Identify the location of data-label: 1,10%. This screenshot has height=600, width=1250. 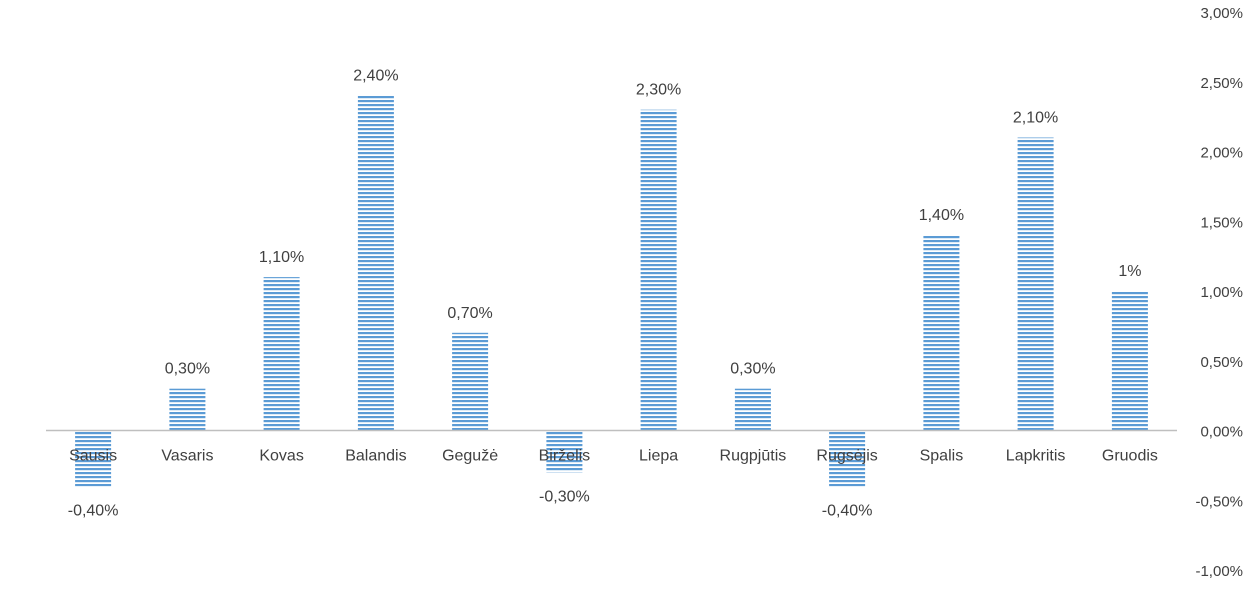
(281, 257).